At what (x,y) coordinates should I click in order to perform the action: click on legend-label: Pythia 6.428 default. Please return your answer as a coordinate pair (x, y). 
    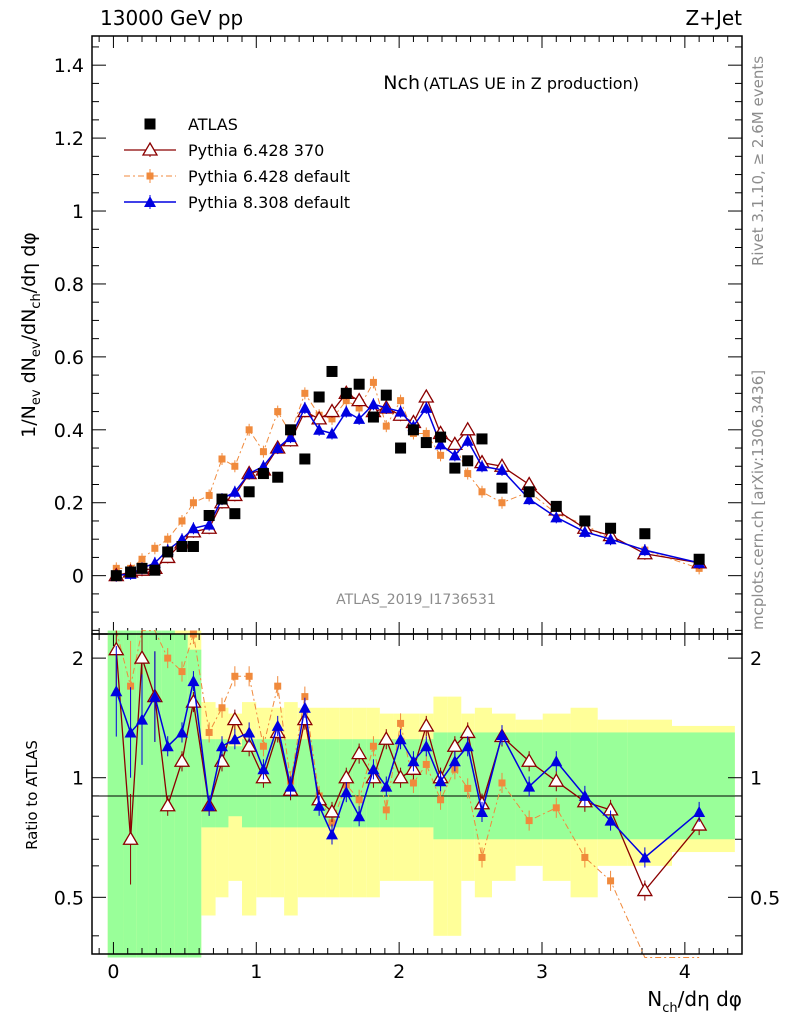
    Looking at the image, I should click on (269, 176).